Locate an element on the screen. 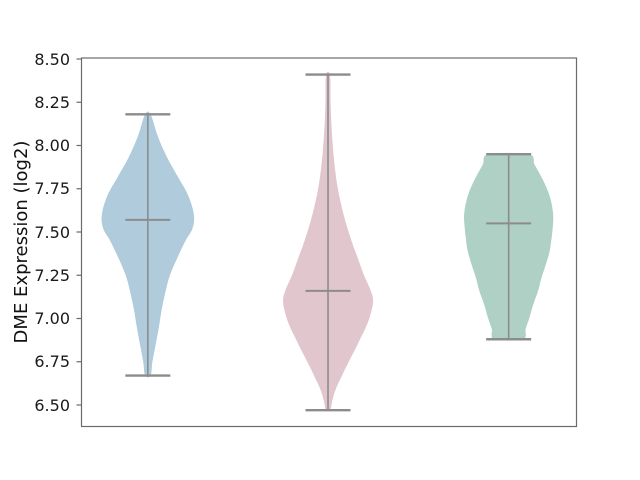 This screenshot has height=480, width=640. y-tick-label: 8.25 is located at coordinates (52, 102).